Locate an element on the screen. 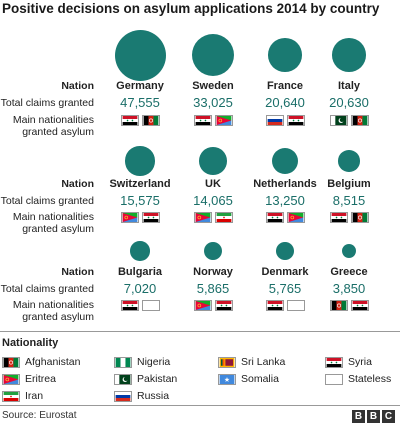 This screenshot has height=426, width=400. claims-value: 14,065 is located at coordinates (213, 200).